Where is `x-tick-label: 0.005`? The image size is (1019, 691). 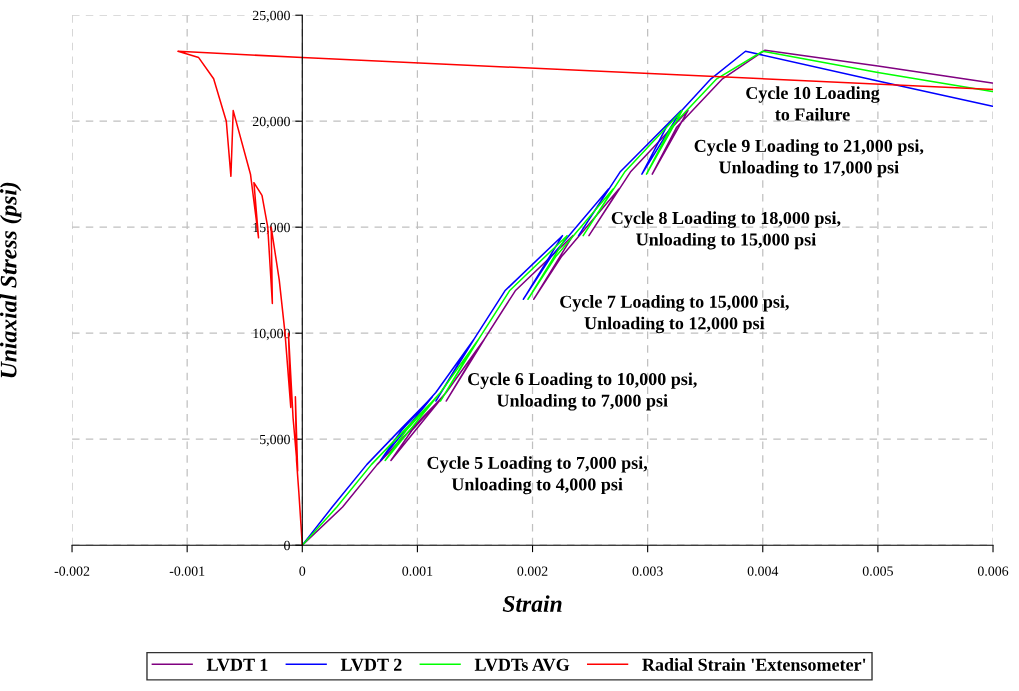 x-tick-label: 0.005 is located at coordinates (877, 571).